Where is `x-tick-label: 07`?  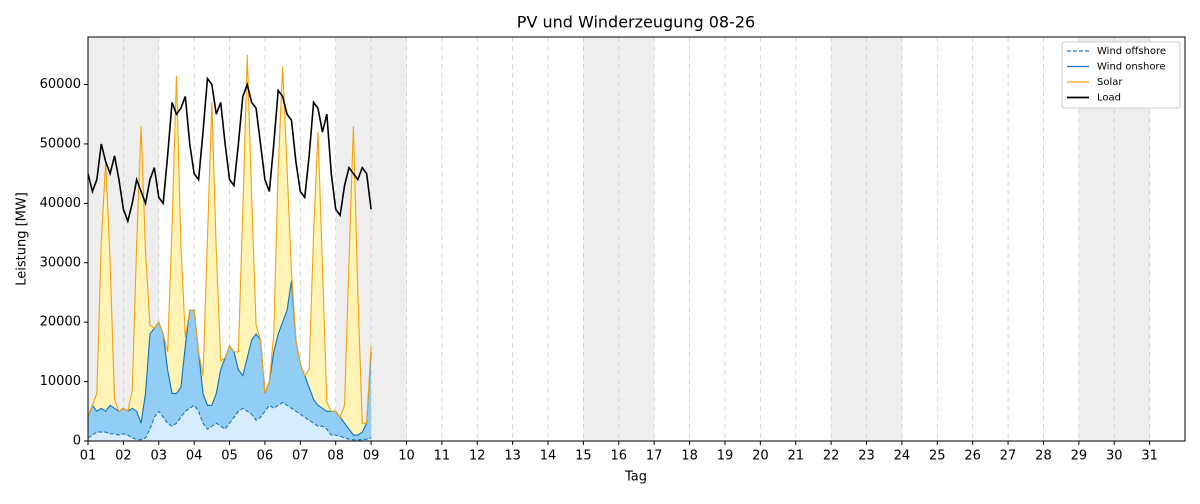
x-tick-label: 07 is located at coordinates (300, 456).